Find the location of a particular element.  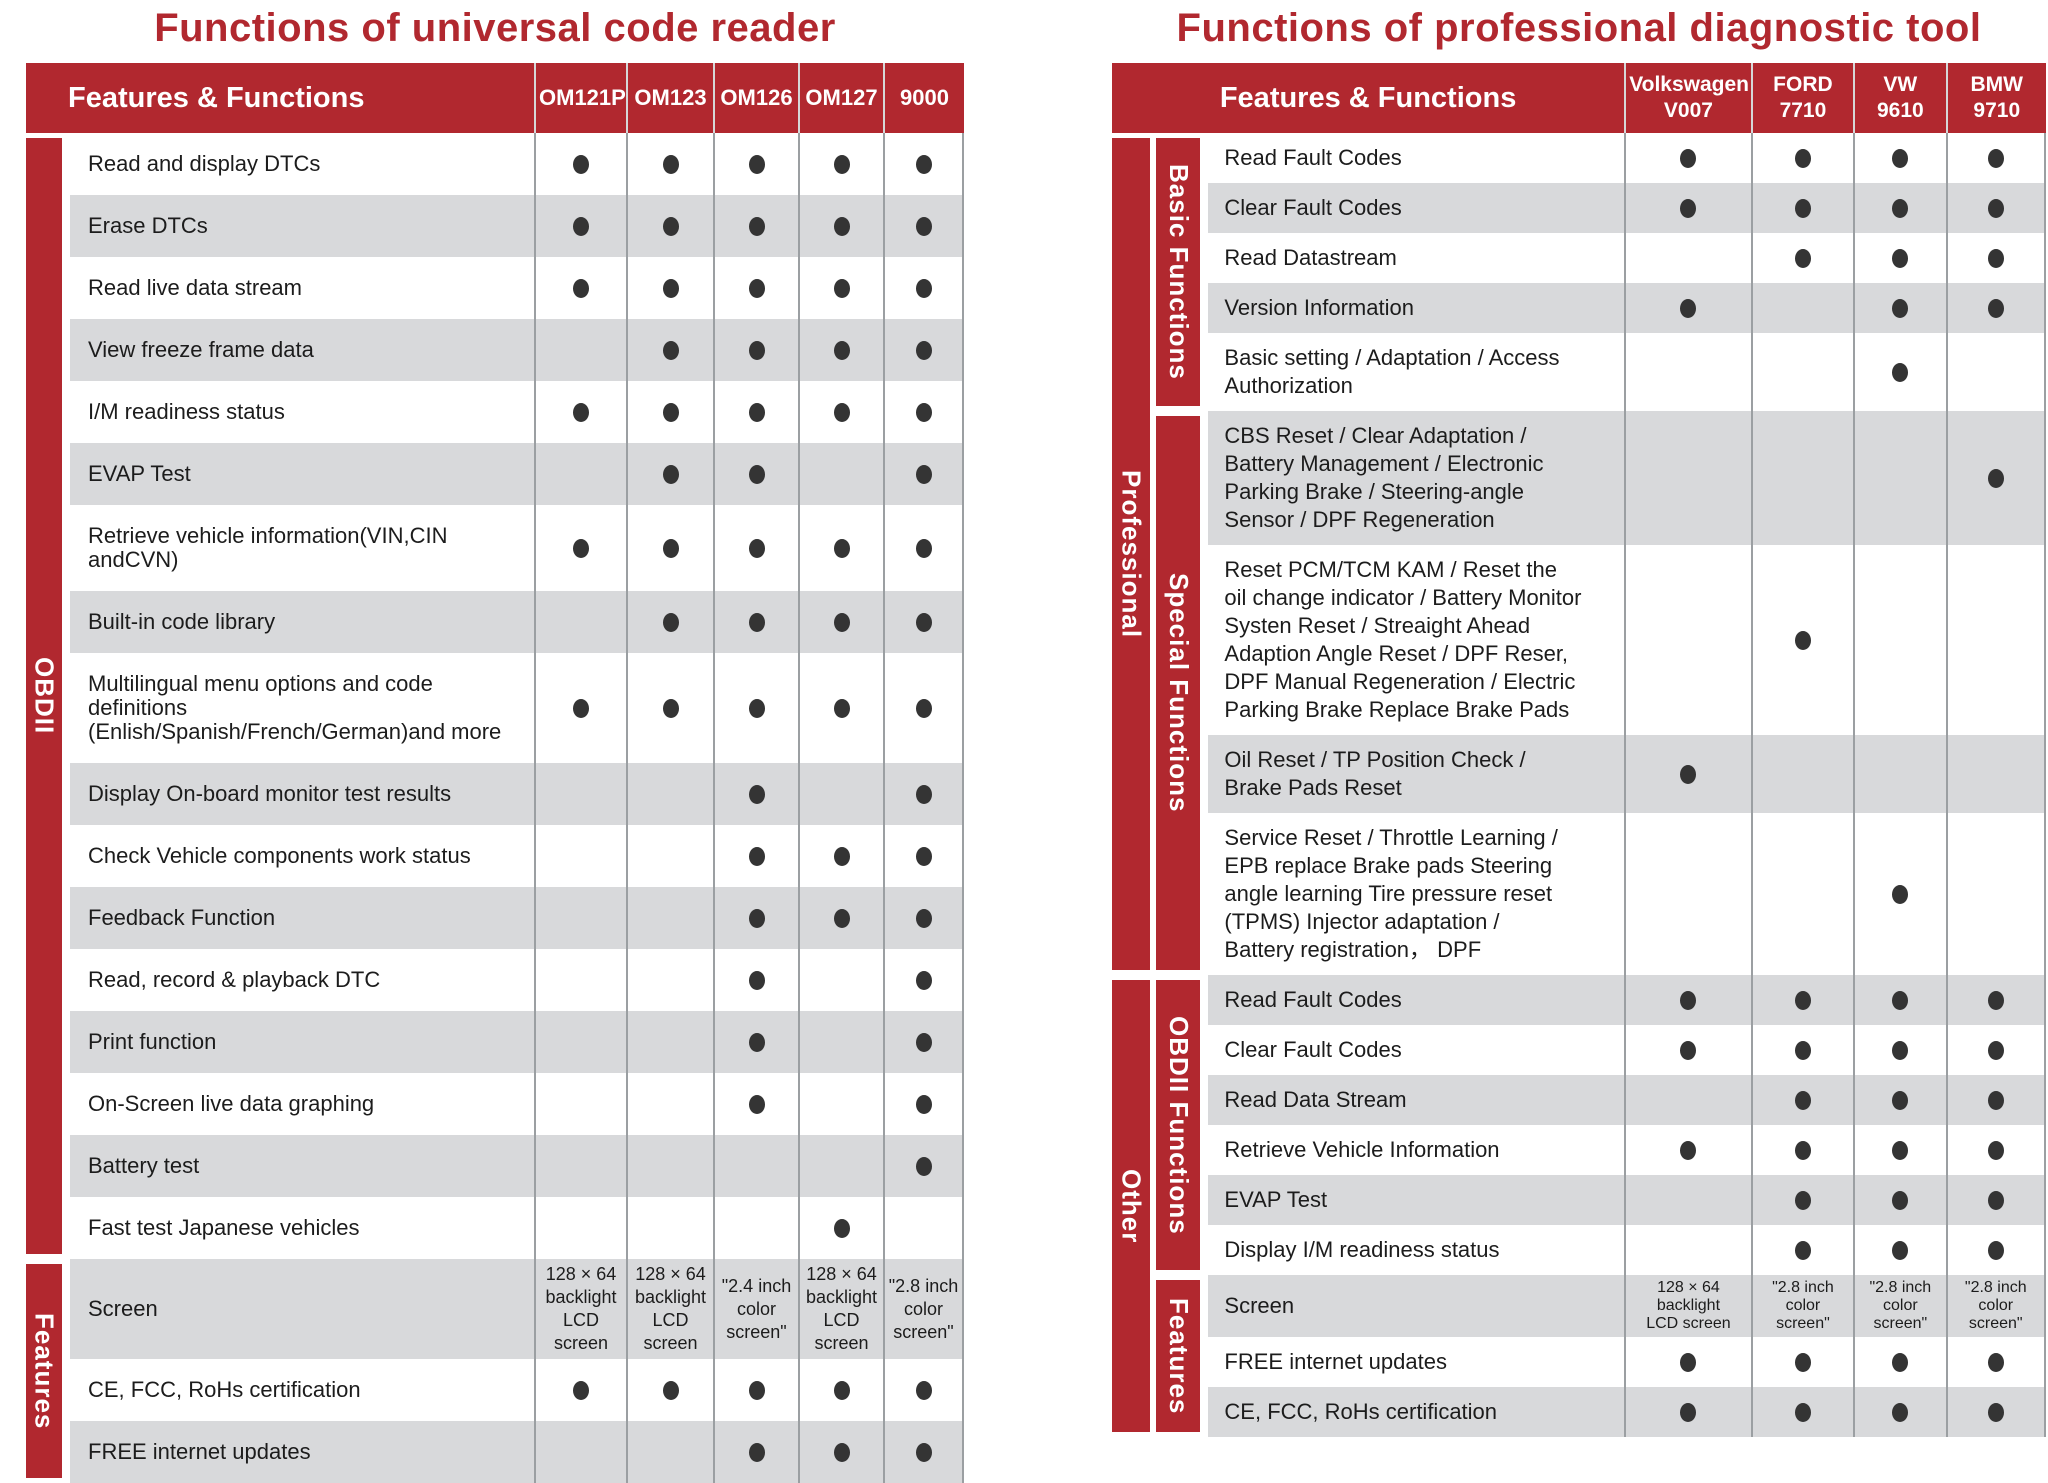

group-label-text: OBDII Functions is located at coordinates (1178, 1125).